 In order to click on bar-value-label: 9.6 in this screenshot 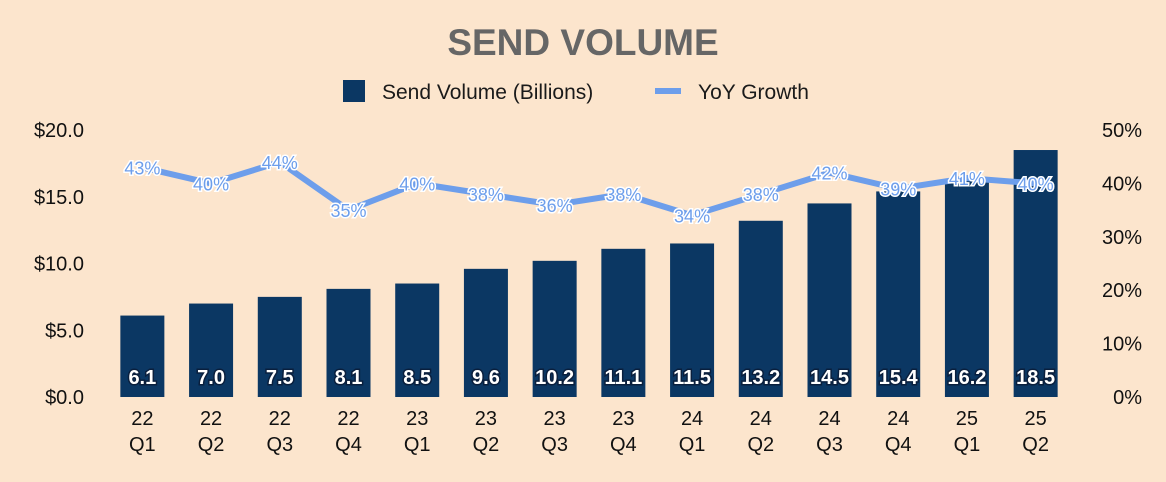, I will do `click(486, 378)`.